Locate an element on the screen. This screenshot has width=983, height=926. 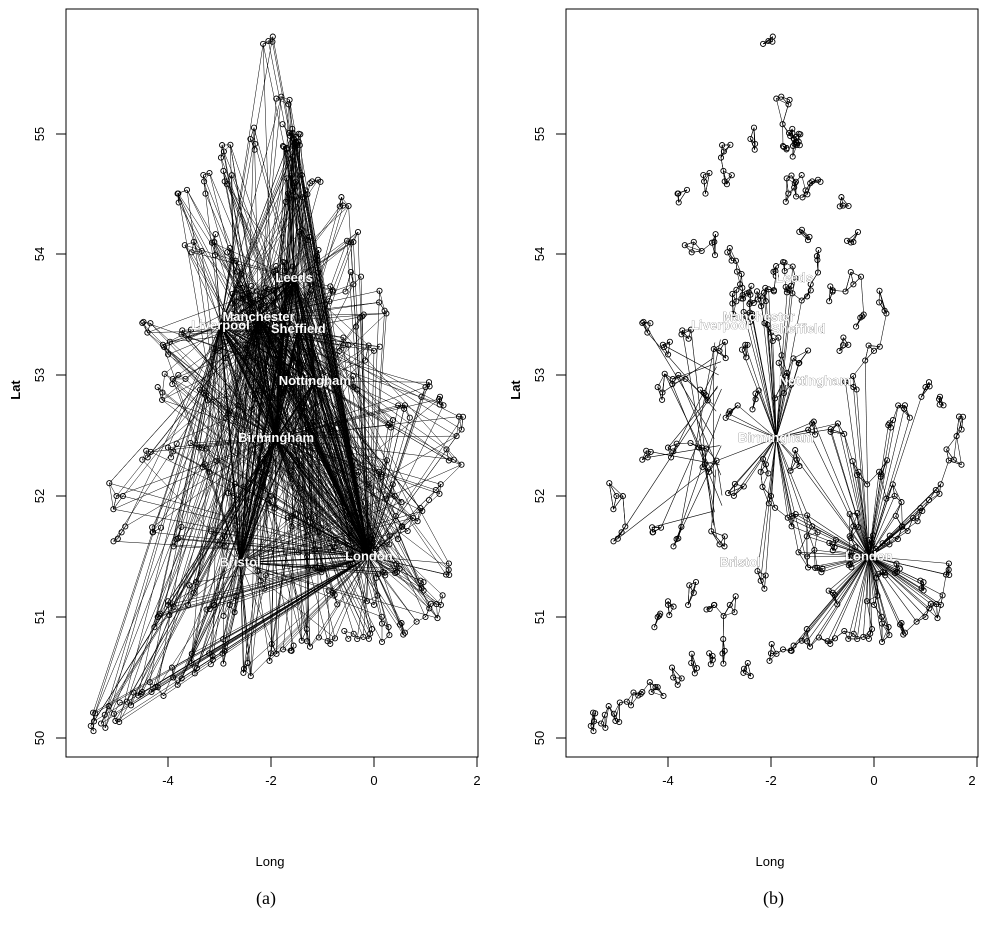
x-axis-b: -4 -2 0 2 Long is located at coordinates (820, 813).